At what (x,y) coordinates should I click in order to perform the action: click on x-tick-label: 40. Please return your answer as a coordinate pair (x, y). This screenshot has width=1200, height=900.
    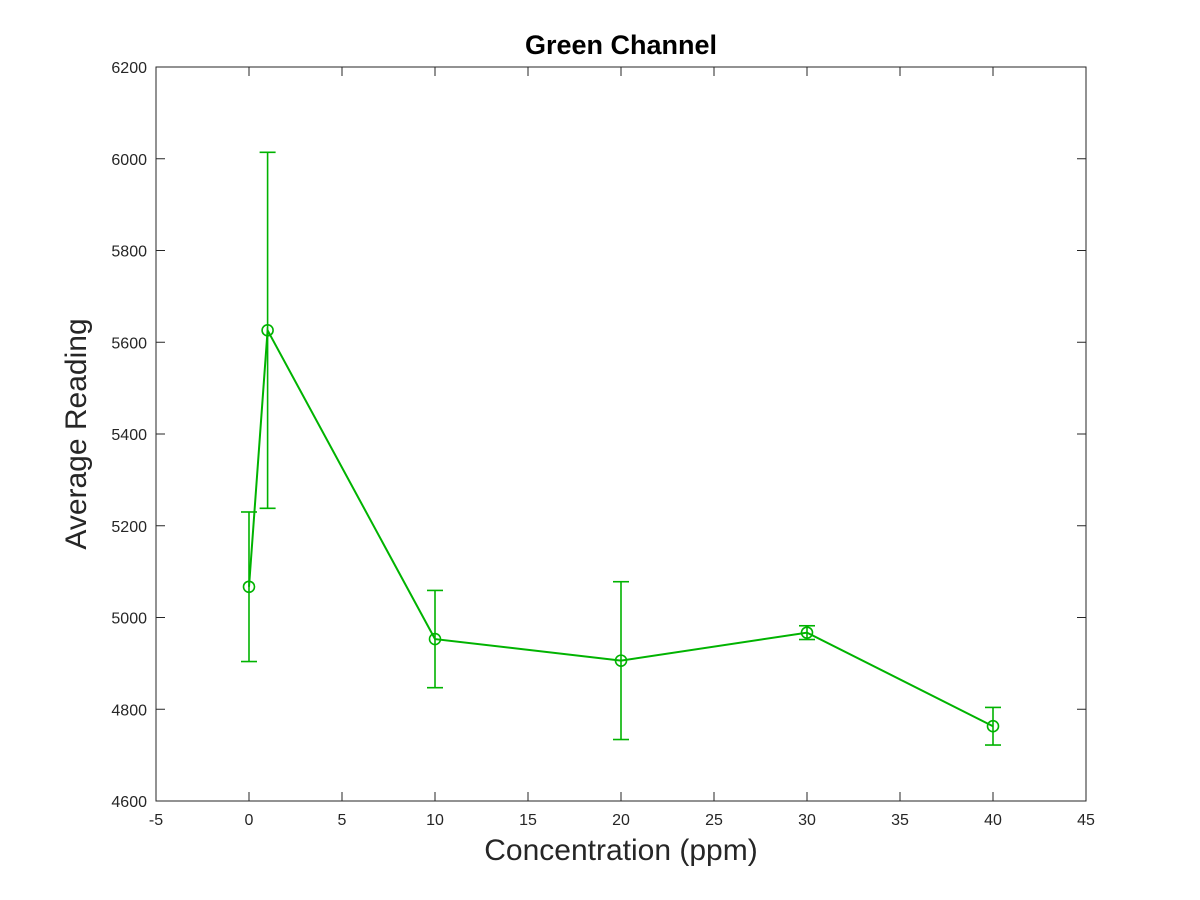
    Looking at the image, I should click on (993, 820).